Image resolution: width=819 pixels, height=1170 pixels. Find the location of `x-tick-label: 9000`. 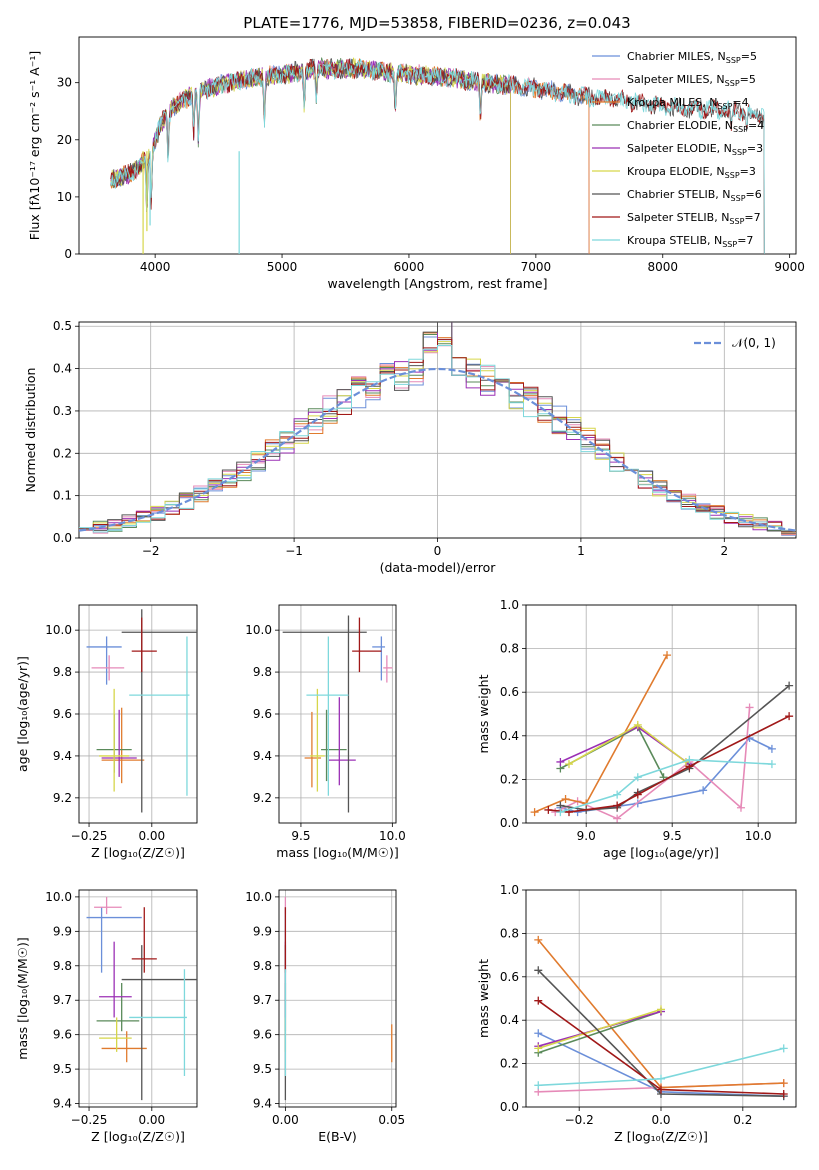

x-tick-label: 9000 is located at coordinates (789, 267).